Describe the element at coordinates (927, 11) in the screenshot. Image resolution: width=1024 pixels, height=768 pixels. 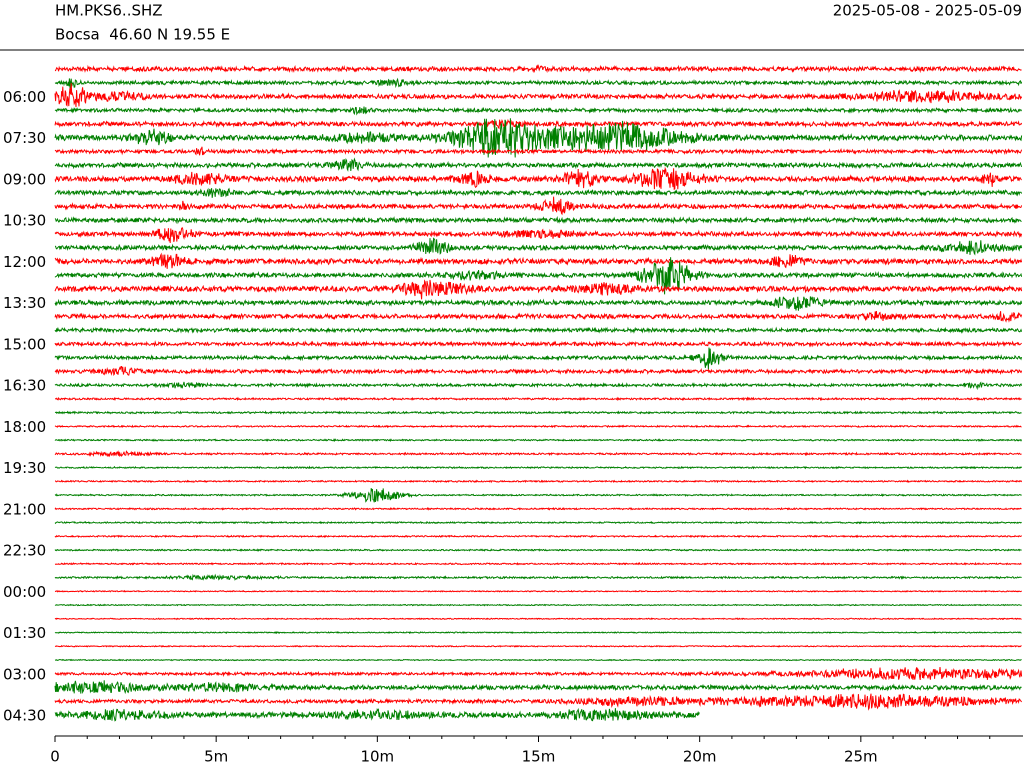
I see `date-range: 2025-05-08 - 2025-05-09` at that location.